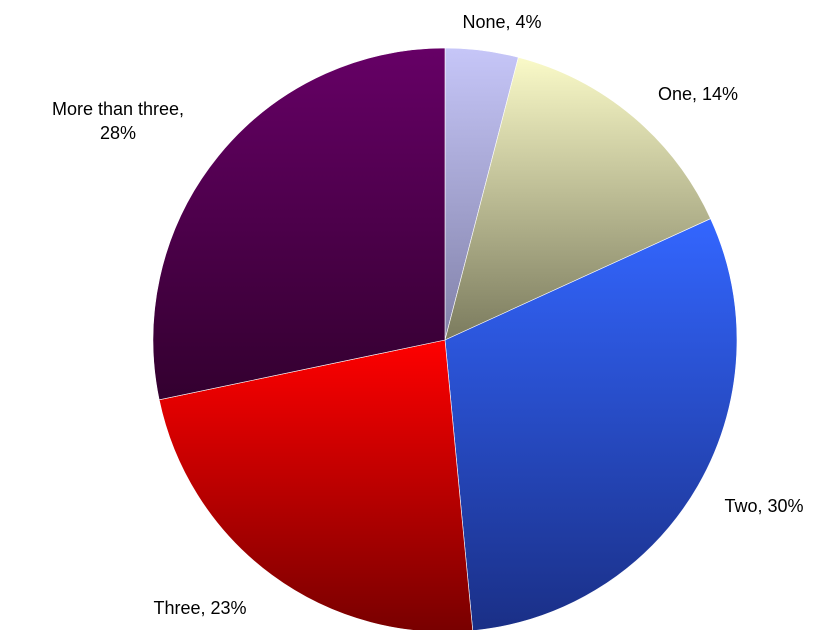 The height and width of the screenshot is (630, 838). I want to click on slice-label-one: One, 14%, so click(698, 94).